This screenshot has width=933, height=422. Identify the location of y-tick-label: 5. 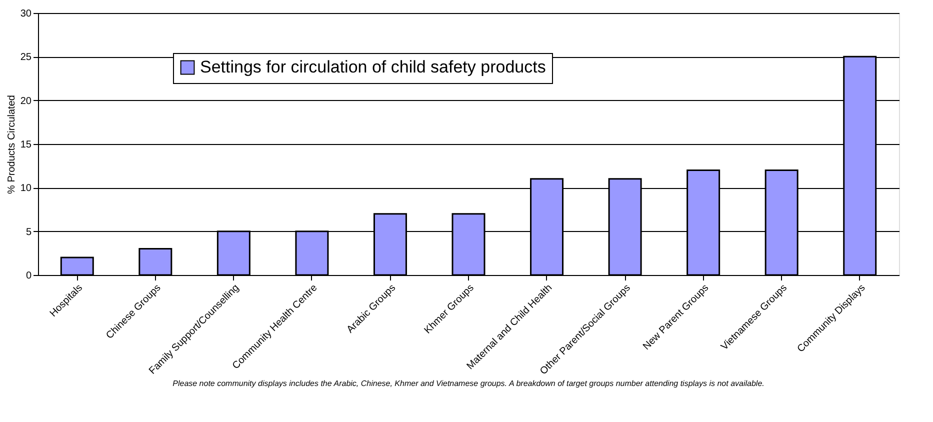
(29, 232).